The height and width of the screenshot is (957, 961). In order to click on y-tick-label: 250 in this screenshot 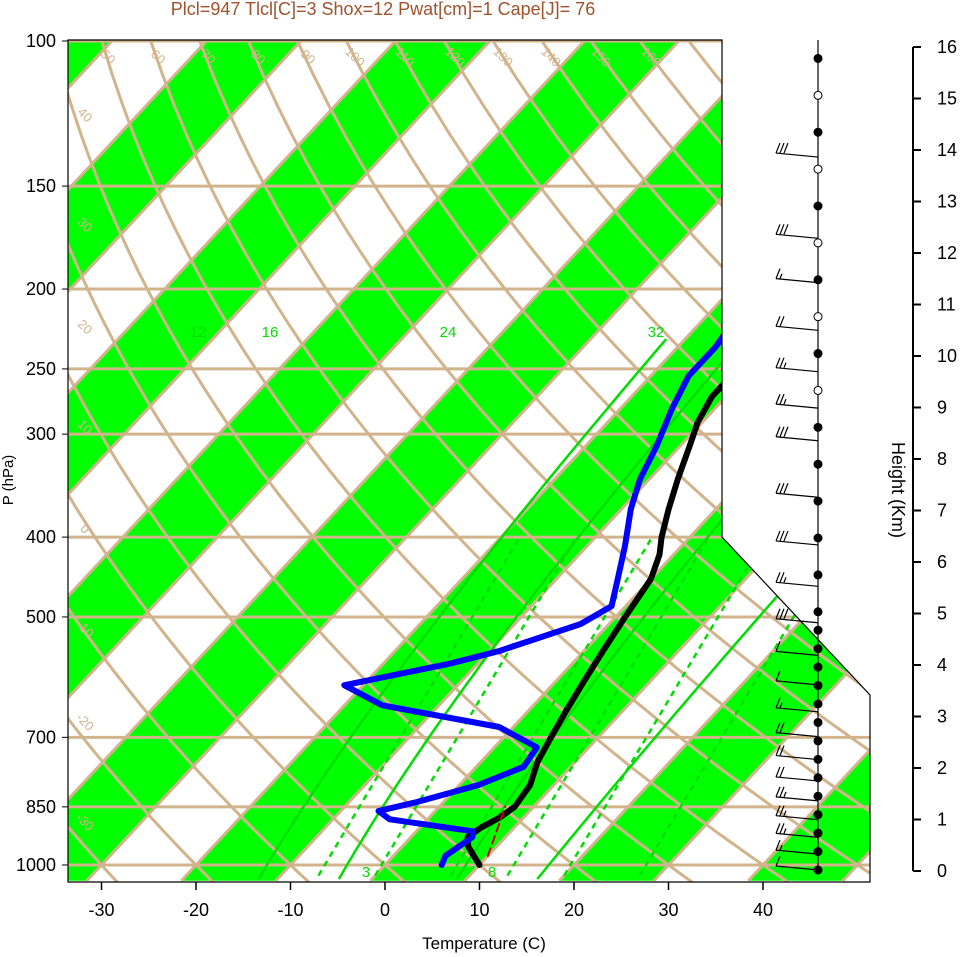, I will do `click(41, 369)`.